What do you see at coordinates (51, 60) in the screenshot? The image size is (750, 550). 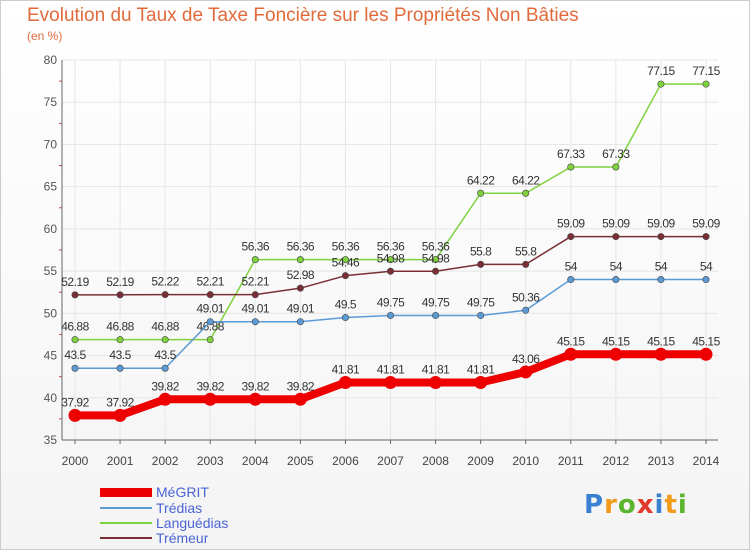 I see `y-tick-label: 80` at bounding box center [51, 60].